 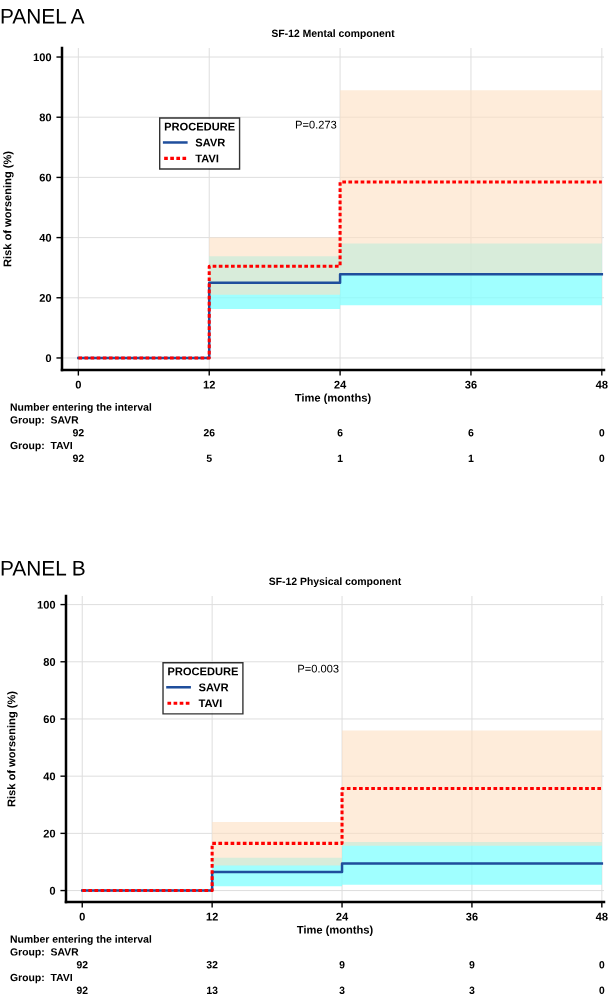 What do you see at coordinates (209, 458) in the screenshot?
I see `text: 5` at bounding box center [209, 458].